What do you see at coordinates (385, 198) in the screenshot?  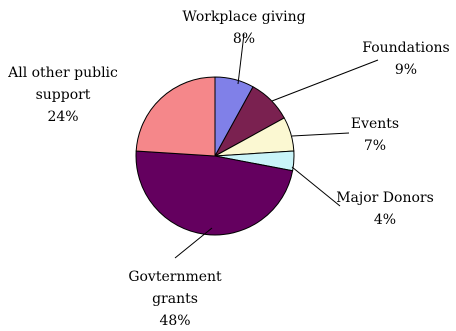 I see `slice-name: Major Donors` at bounding box center [385, 198].